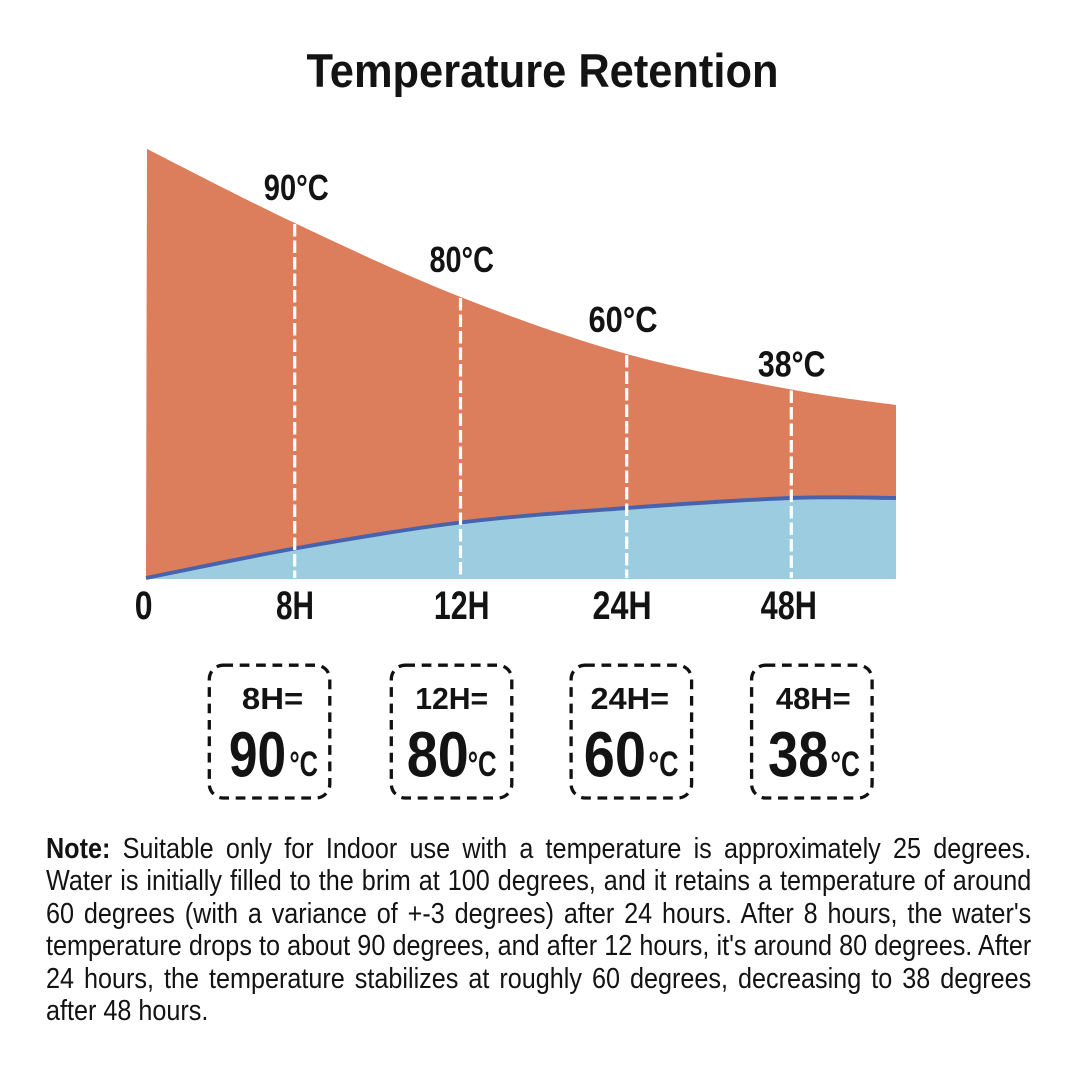  What do you see at coordinates (623, 320) in the screenshot?
I see `svg-text: 60°C` at bounding box center [623, 320].